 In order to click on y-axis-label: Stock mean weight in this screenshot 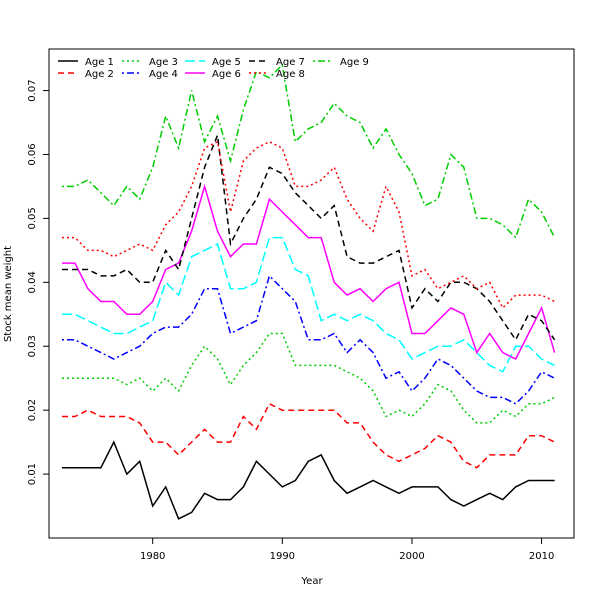, I will do `click(8, 294)`.